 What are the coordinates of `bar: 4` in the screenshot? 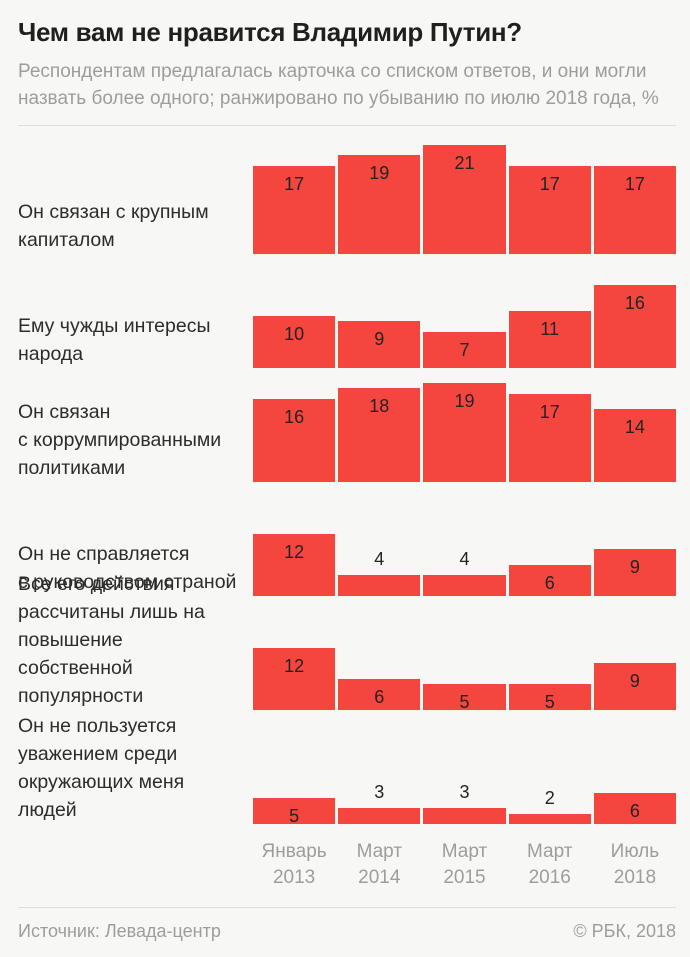 It's located at (379, 572).